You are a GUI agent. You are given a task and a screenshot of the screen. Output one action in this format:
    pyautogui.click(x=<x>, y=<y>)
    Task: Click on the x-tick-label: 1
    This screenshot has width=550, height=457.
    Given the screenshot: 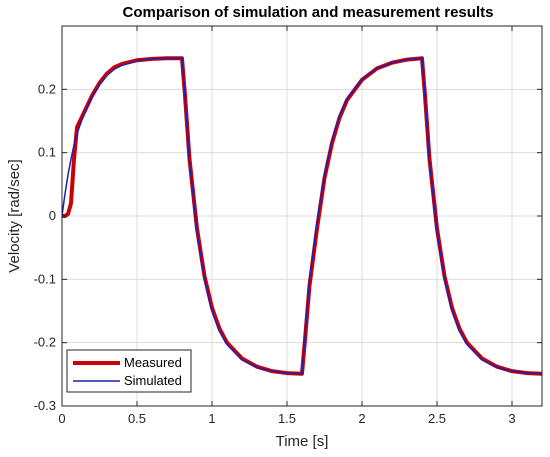 What is the action you would take?
    pyautogui.click(x=211, y=418)
    